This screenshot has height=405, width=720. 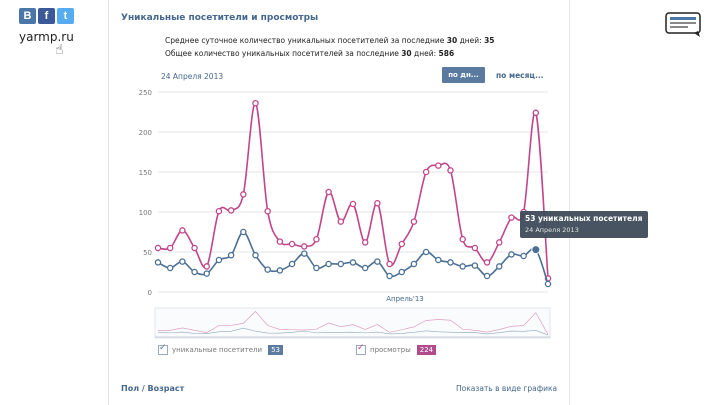 What do you see at coordinates (552, 230) in the screenshot?
I see `tooltip-date: 24 Апреля 2013` at bounding box center [552, 230].